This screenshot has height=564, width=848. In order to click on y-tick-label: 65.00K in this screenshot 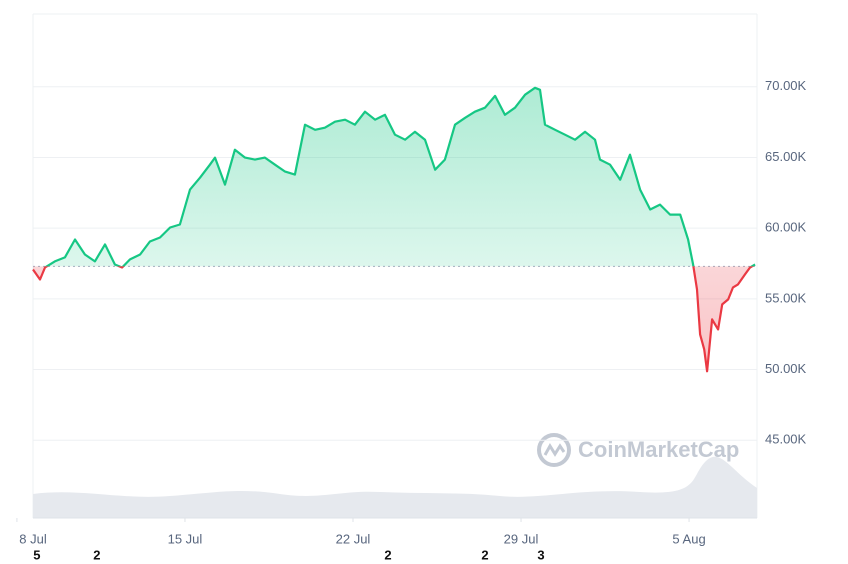, I will do `click(786, 156)`.